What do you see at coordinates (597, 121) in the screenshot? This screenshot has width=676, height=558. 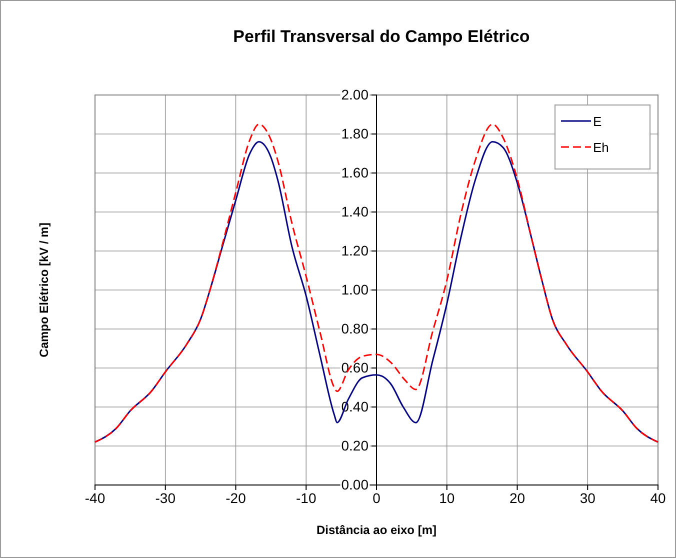 I see `legend-label: E` at bounding box center [597, 121].